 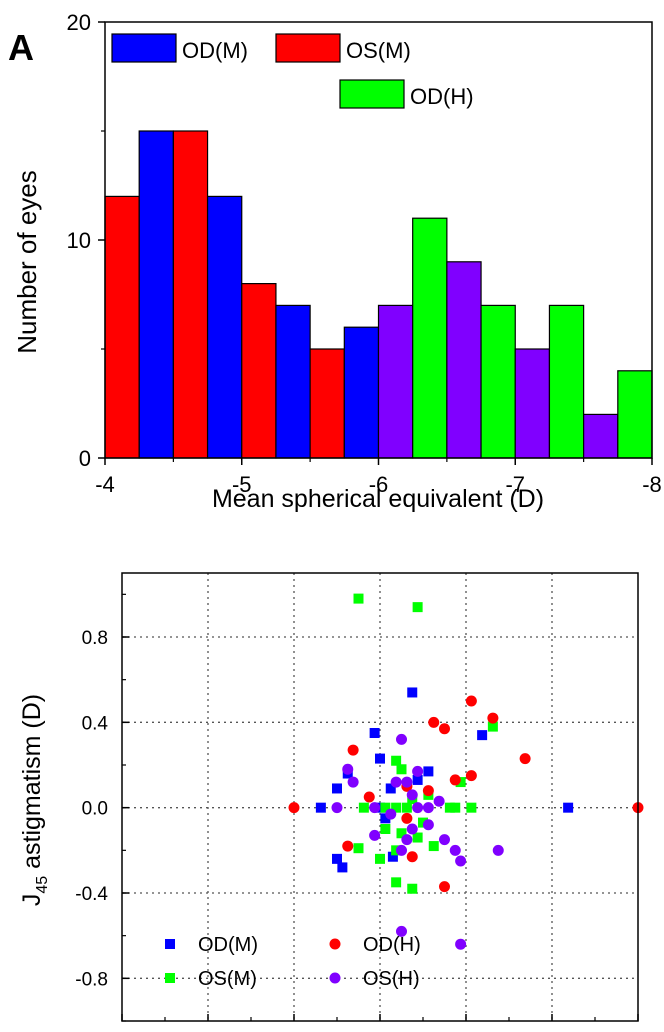 I want to click on x-tick-label: -5, so click(x=242, y=484).